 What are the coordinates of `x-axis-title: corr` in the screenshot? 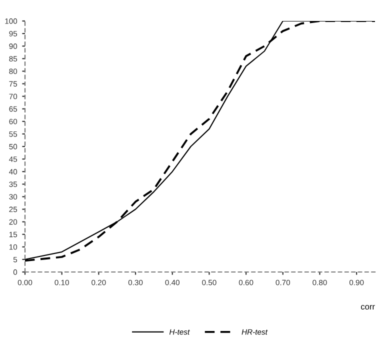 It's located at (368, 307).